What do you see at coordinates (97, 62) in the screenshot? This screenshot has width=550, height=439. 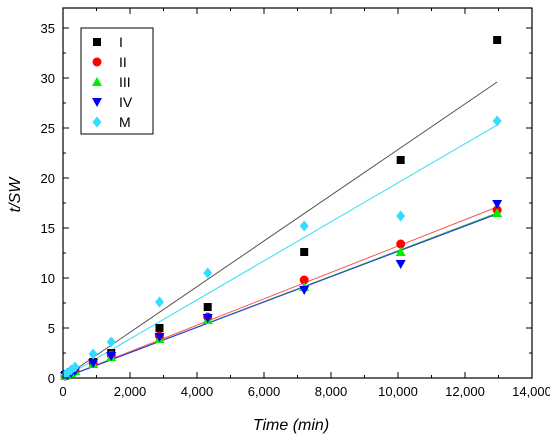 I see `legend-marker-II` at bounding box center [97, 62].